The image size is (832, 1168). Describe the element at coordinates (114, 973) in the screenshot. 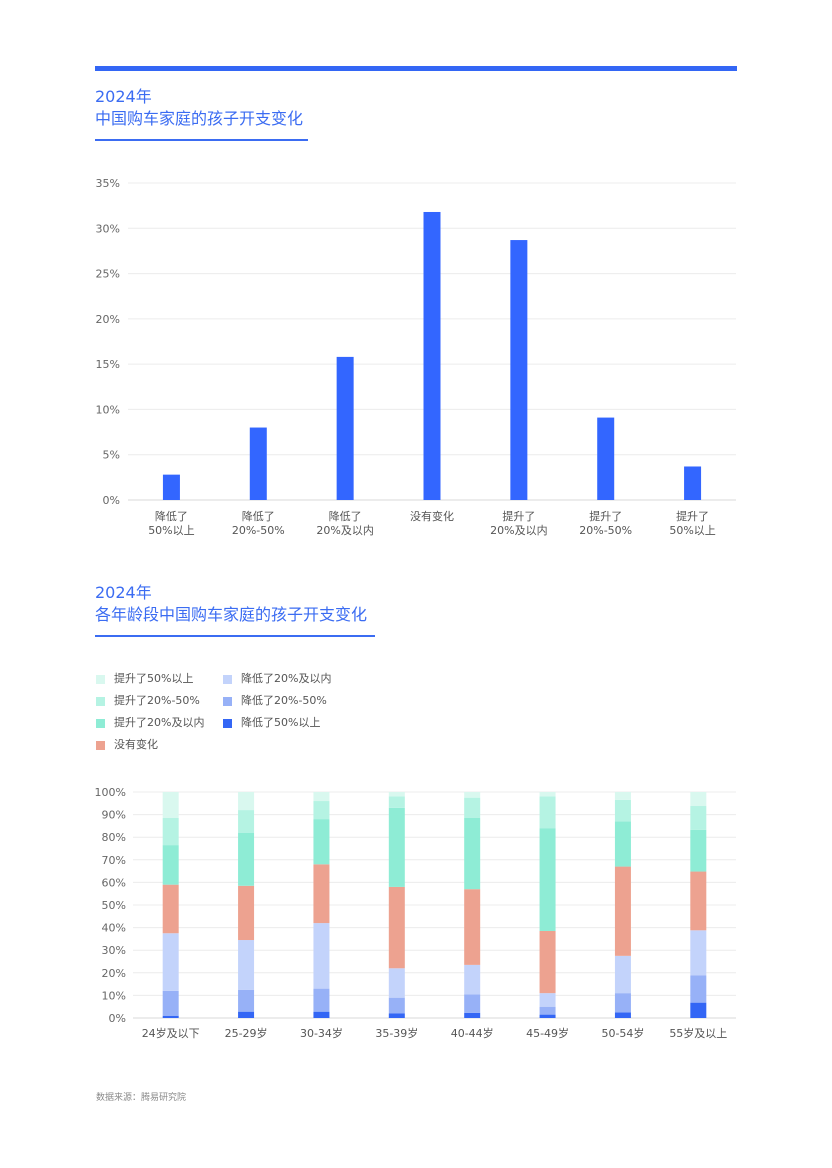

I see `chart2-y-tick-label: 20%` at that location.